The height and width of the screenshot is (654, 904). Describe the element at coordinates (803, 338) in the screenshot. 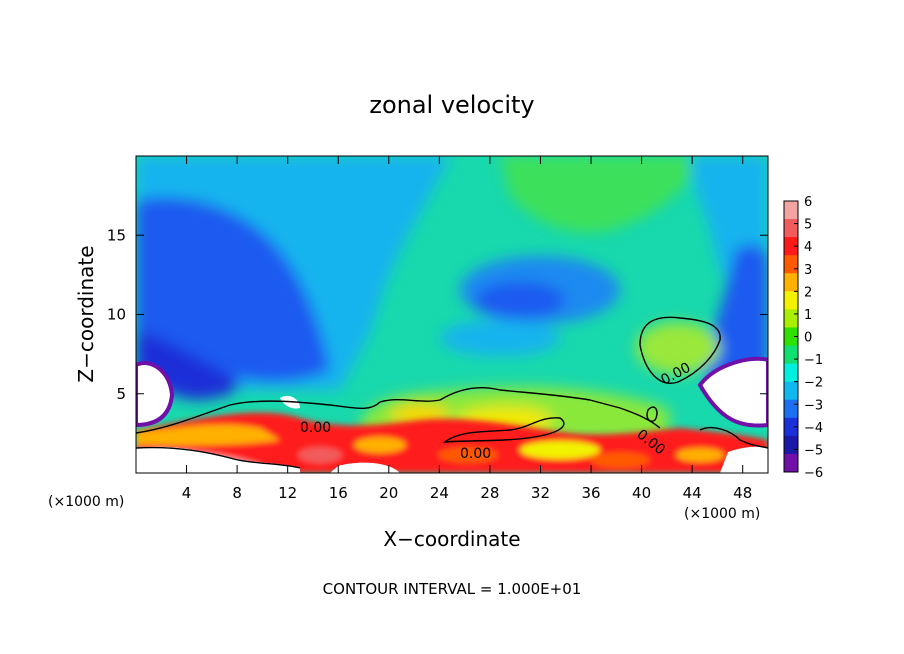

I see `colorbar: 6 5 4 3 2 1 0 −1 −2 −3 −4 −5 −6` at that location.